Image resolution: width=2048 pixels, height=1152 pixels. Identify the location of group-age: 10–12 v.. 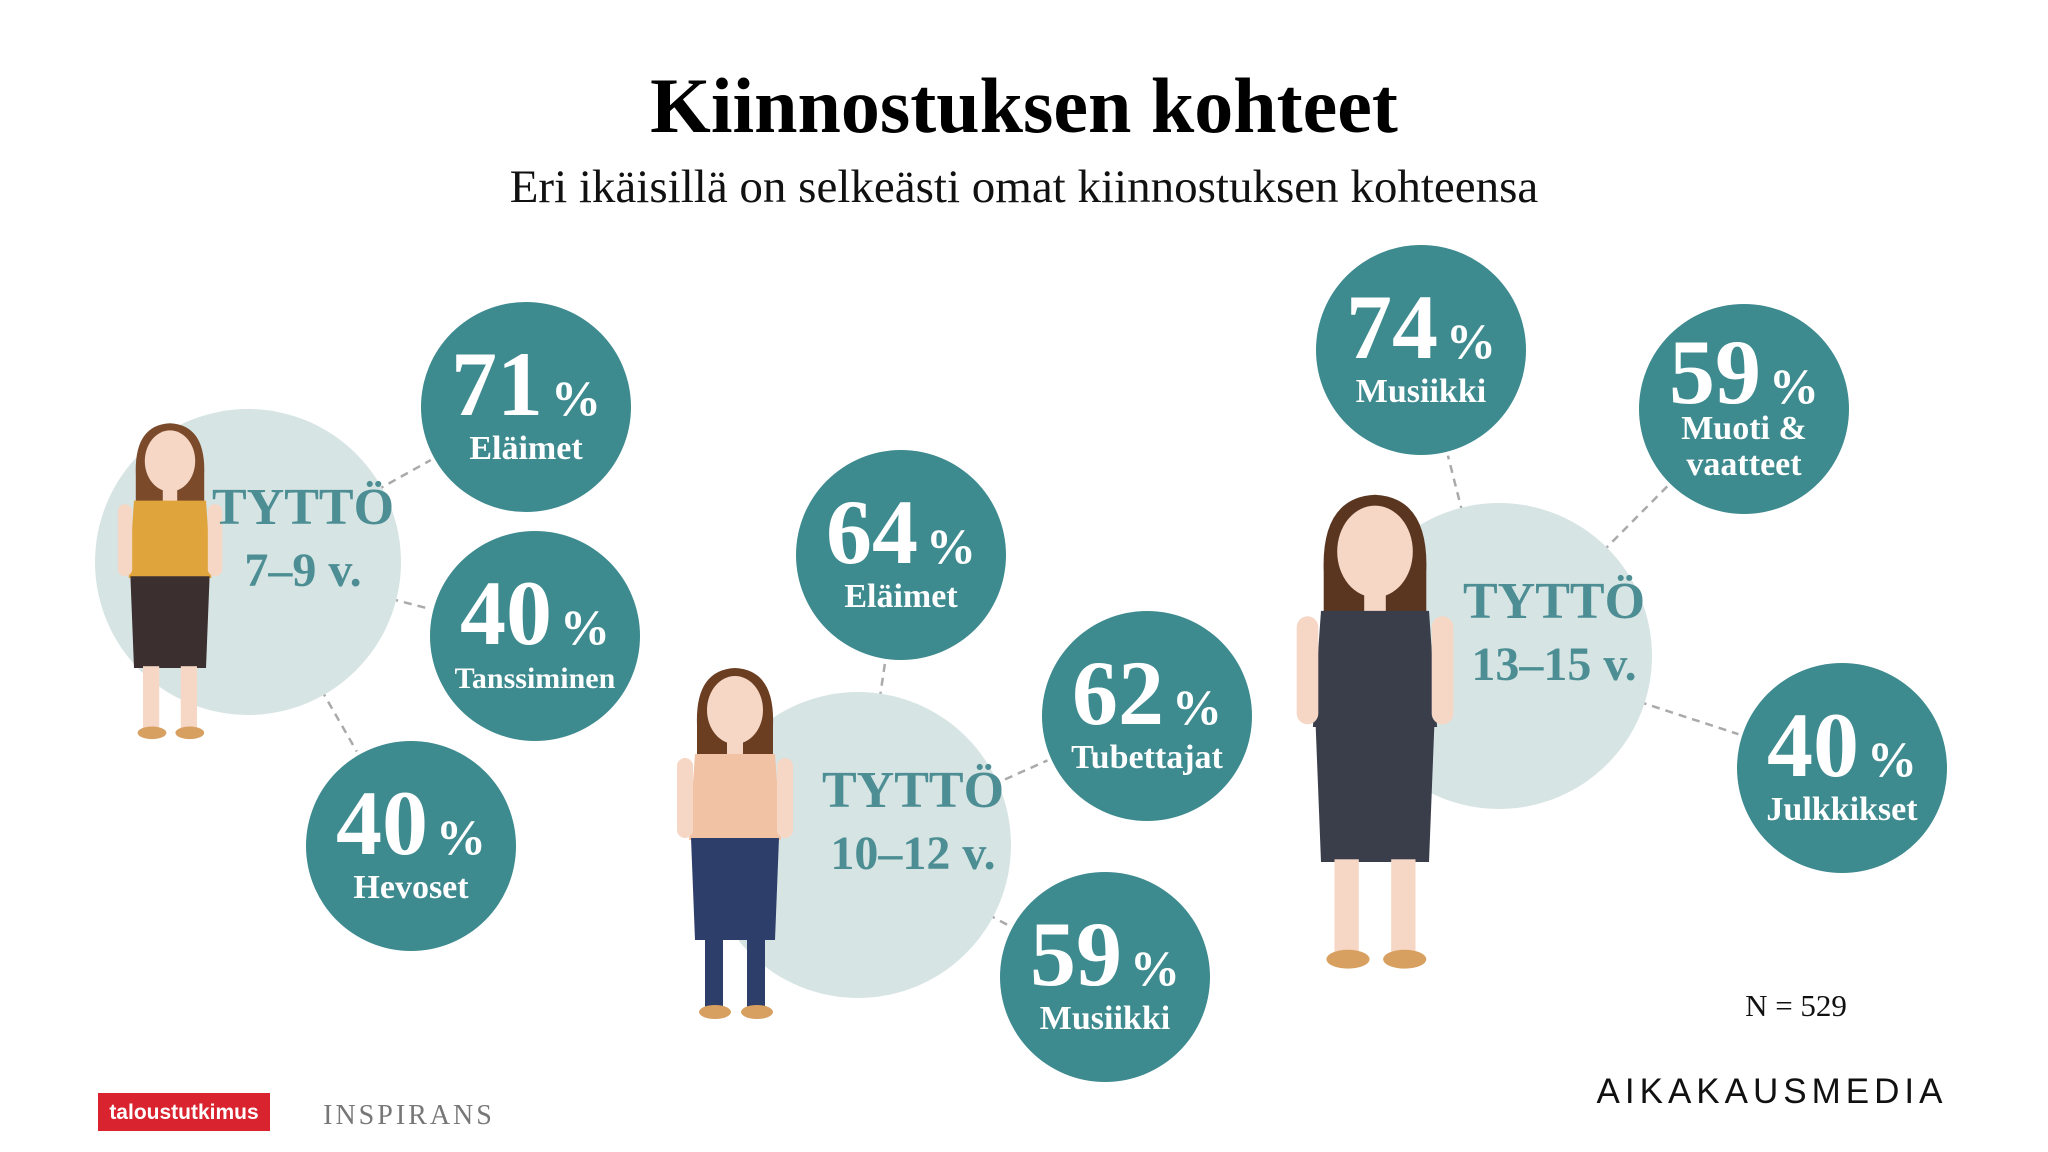
(912, 853).